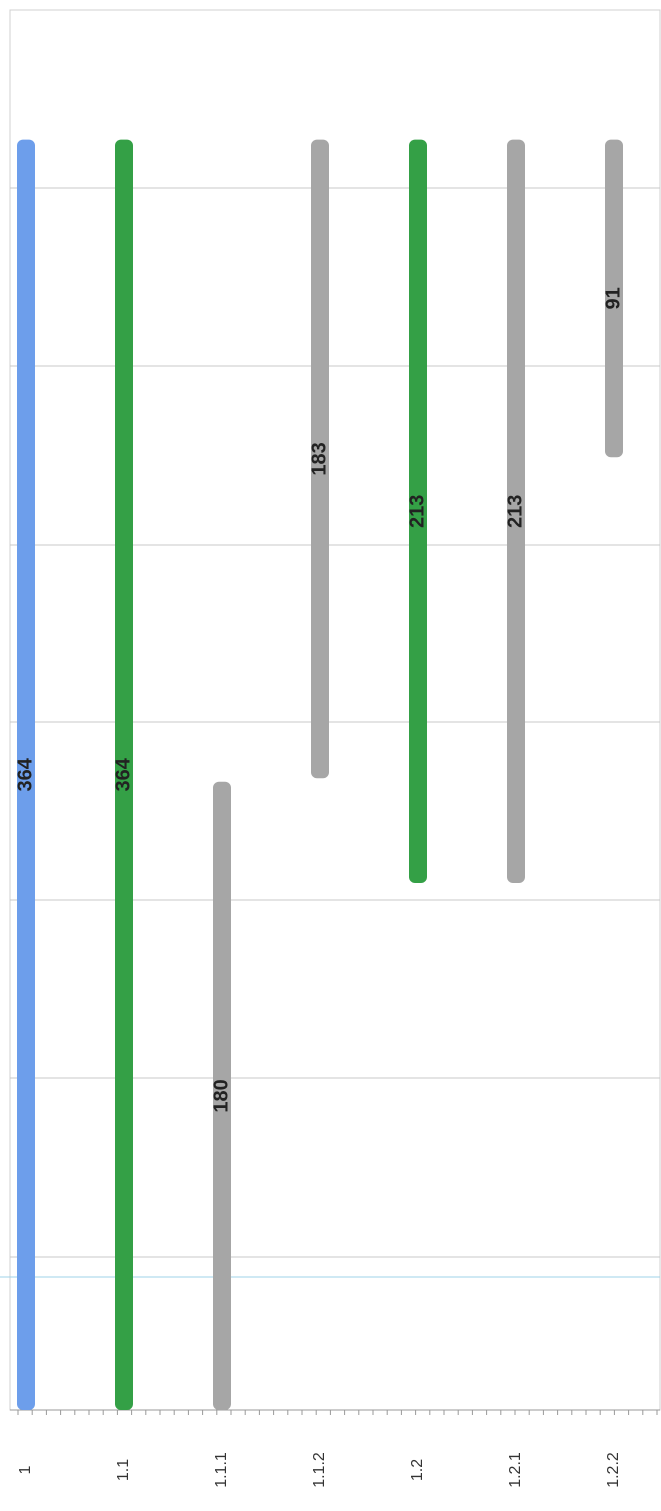  I want to click on category-label: 1.2.2, so click(613, 1470).